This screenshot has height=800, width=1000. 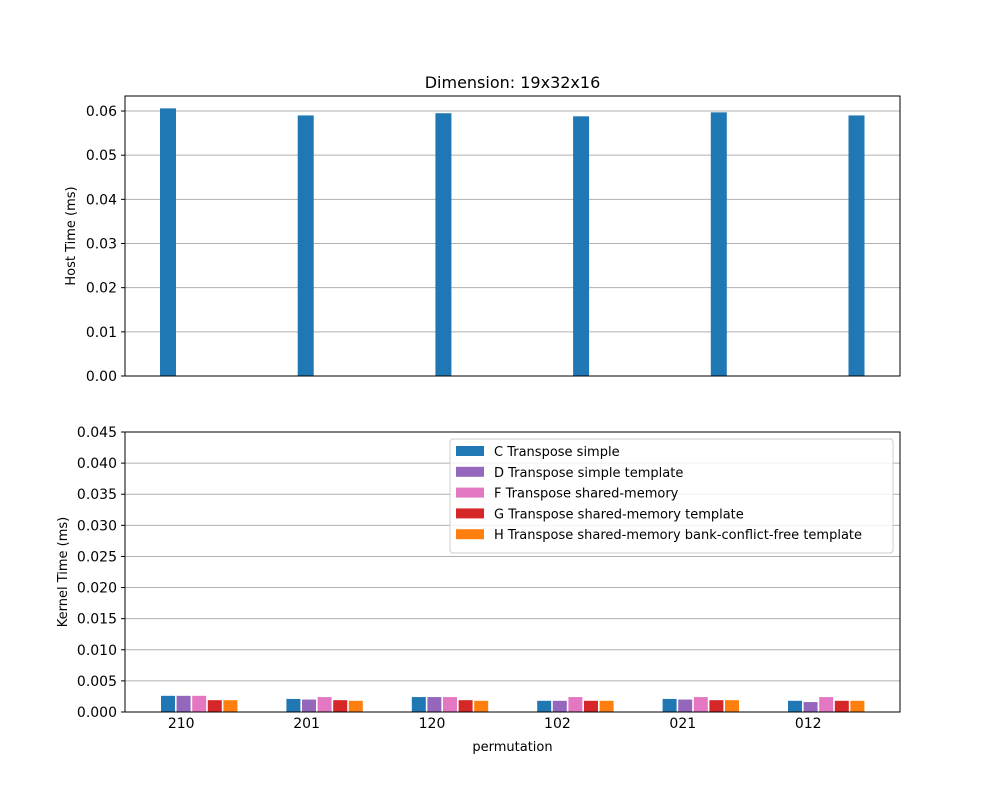 I want to click on legend-label: G Transpose shared-memory template, so click(x=619, y=514).